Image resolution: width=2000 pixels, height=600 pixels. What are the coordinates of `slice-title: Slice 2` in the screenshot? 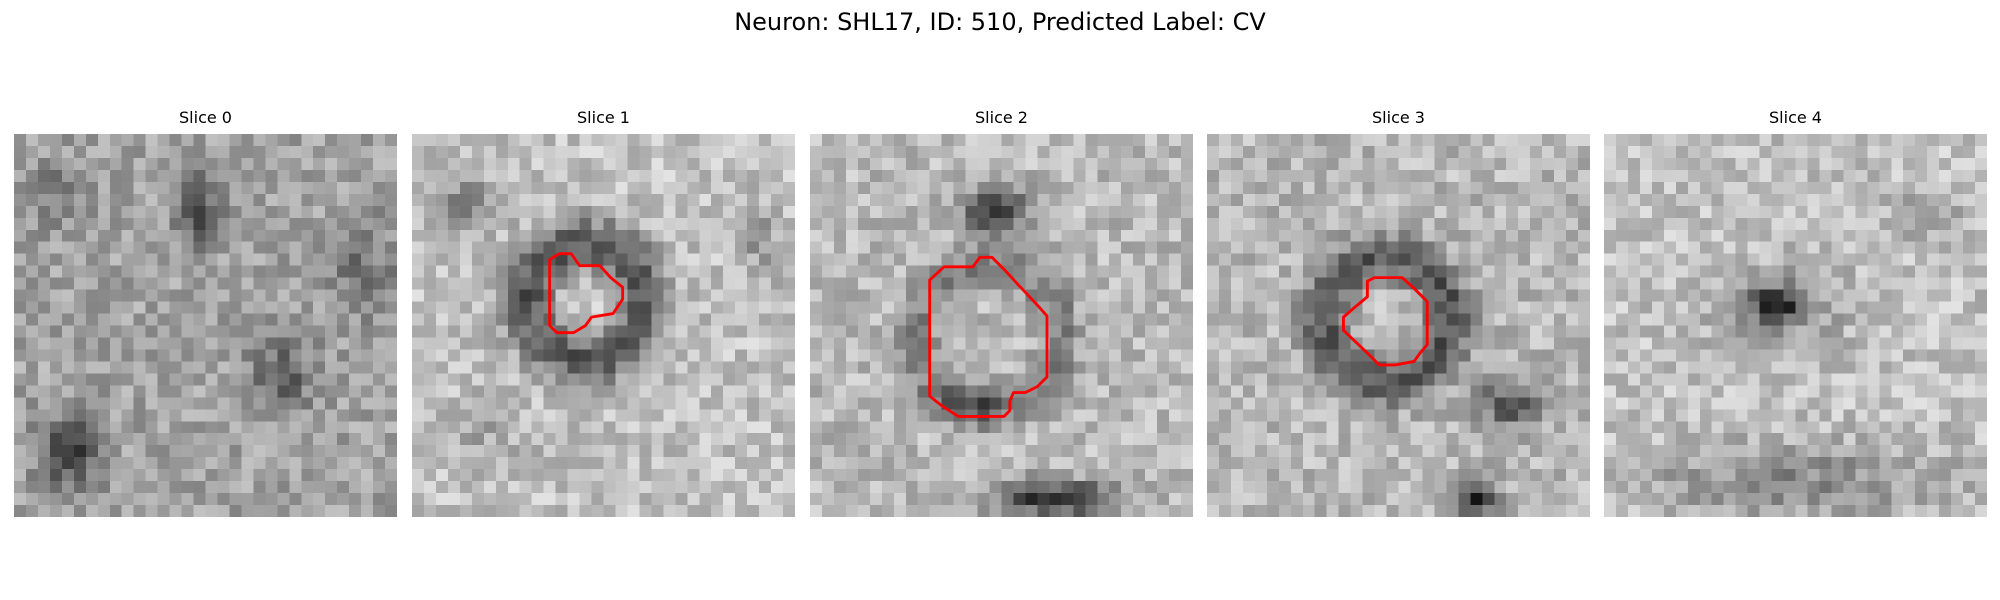 It's located at (1001, 117).